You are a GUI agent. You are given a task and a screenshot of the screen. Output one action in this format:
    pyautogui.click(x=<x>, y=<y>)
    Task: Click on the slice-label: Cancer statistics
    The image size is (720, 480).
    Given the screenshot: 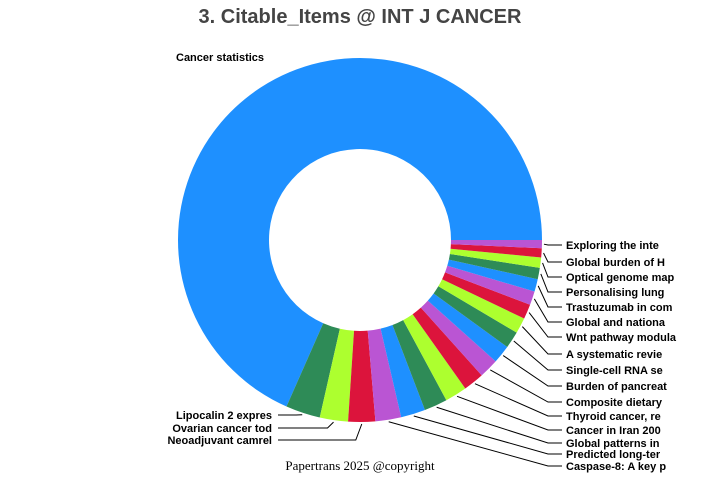 What is the action you would take?
    pyautogui.click(x=220, y=58)
    